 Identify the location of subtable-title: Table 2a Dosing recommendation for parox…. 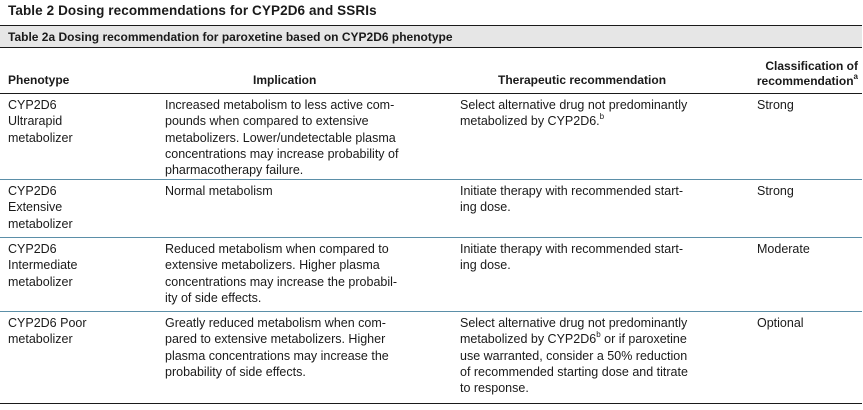
(230, 37).